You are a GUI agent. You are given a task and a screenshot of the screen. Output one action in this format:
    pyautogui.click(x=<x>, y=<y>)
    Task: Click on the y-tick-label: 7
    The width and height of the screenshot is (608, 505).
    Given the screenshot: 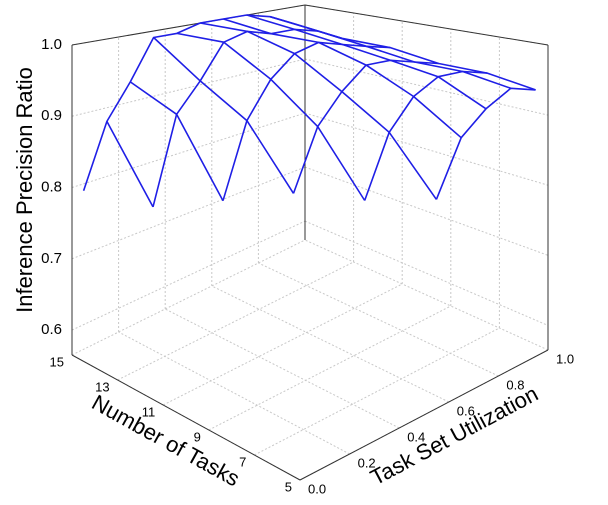 What is the action you would take?
    pyautogui.click(x=242, y=461)
    